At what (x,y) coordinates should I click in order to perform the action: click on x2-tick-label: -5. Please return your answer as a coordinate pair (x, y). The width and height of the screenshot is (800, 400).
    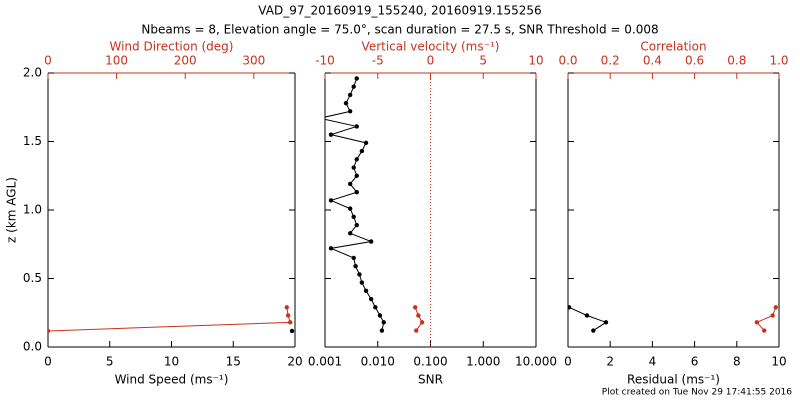
    Looking at the image, I should click on (378, 61).